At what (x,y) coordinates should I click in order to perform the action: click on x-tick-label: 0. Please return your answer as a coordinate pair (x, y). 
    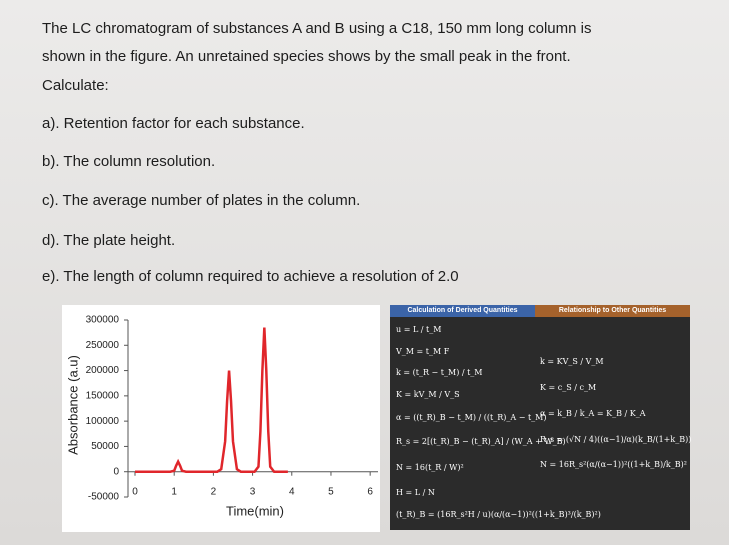
    Looking at the image, I should click on (135, 491).